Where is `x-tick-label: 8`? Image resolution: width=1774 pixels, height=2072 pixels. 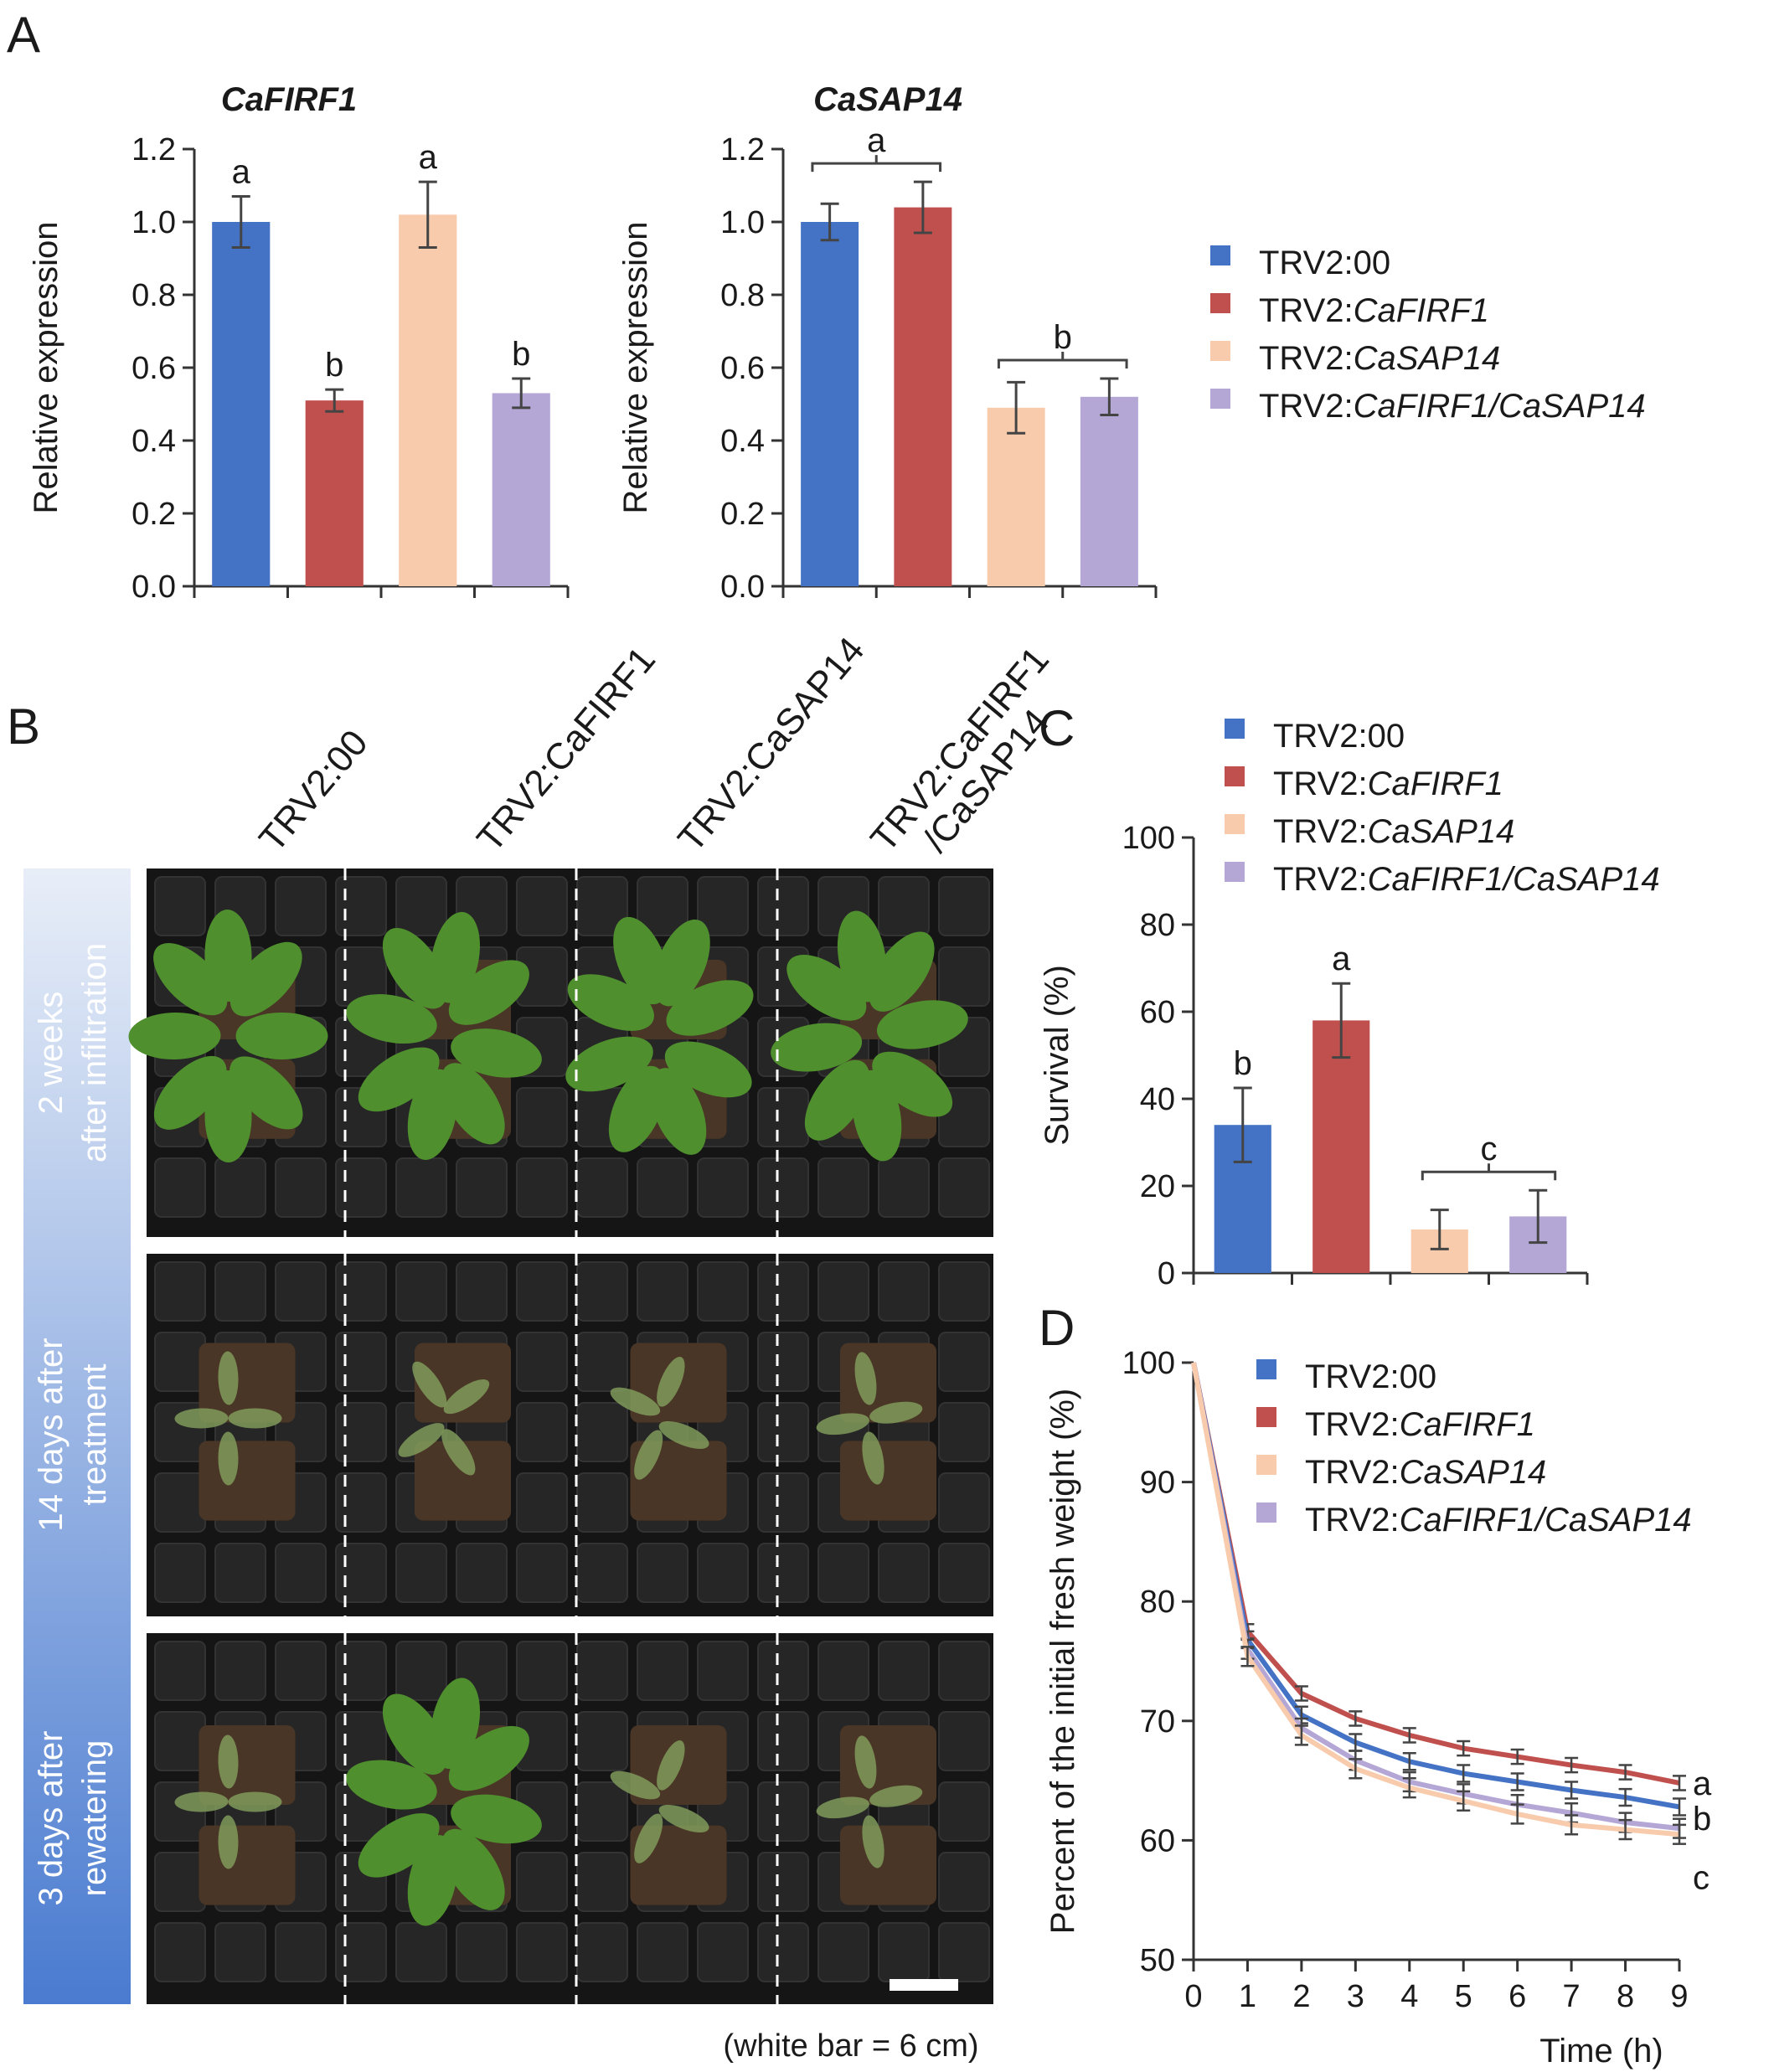 x-tick-label: 8 is located at coordinates (1625, 1996).